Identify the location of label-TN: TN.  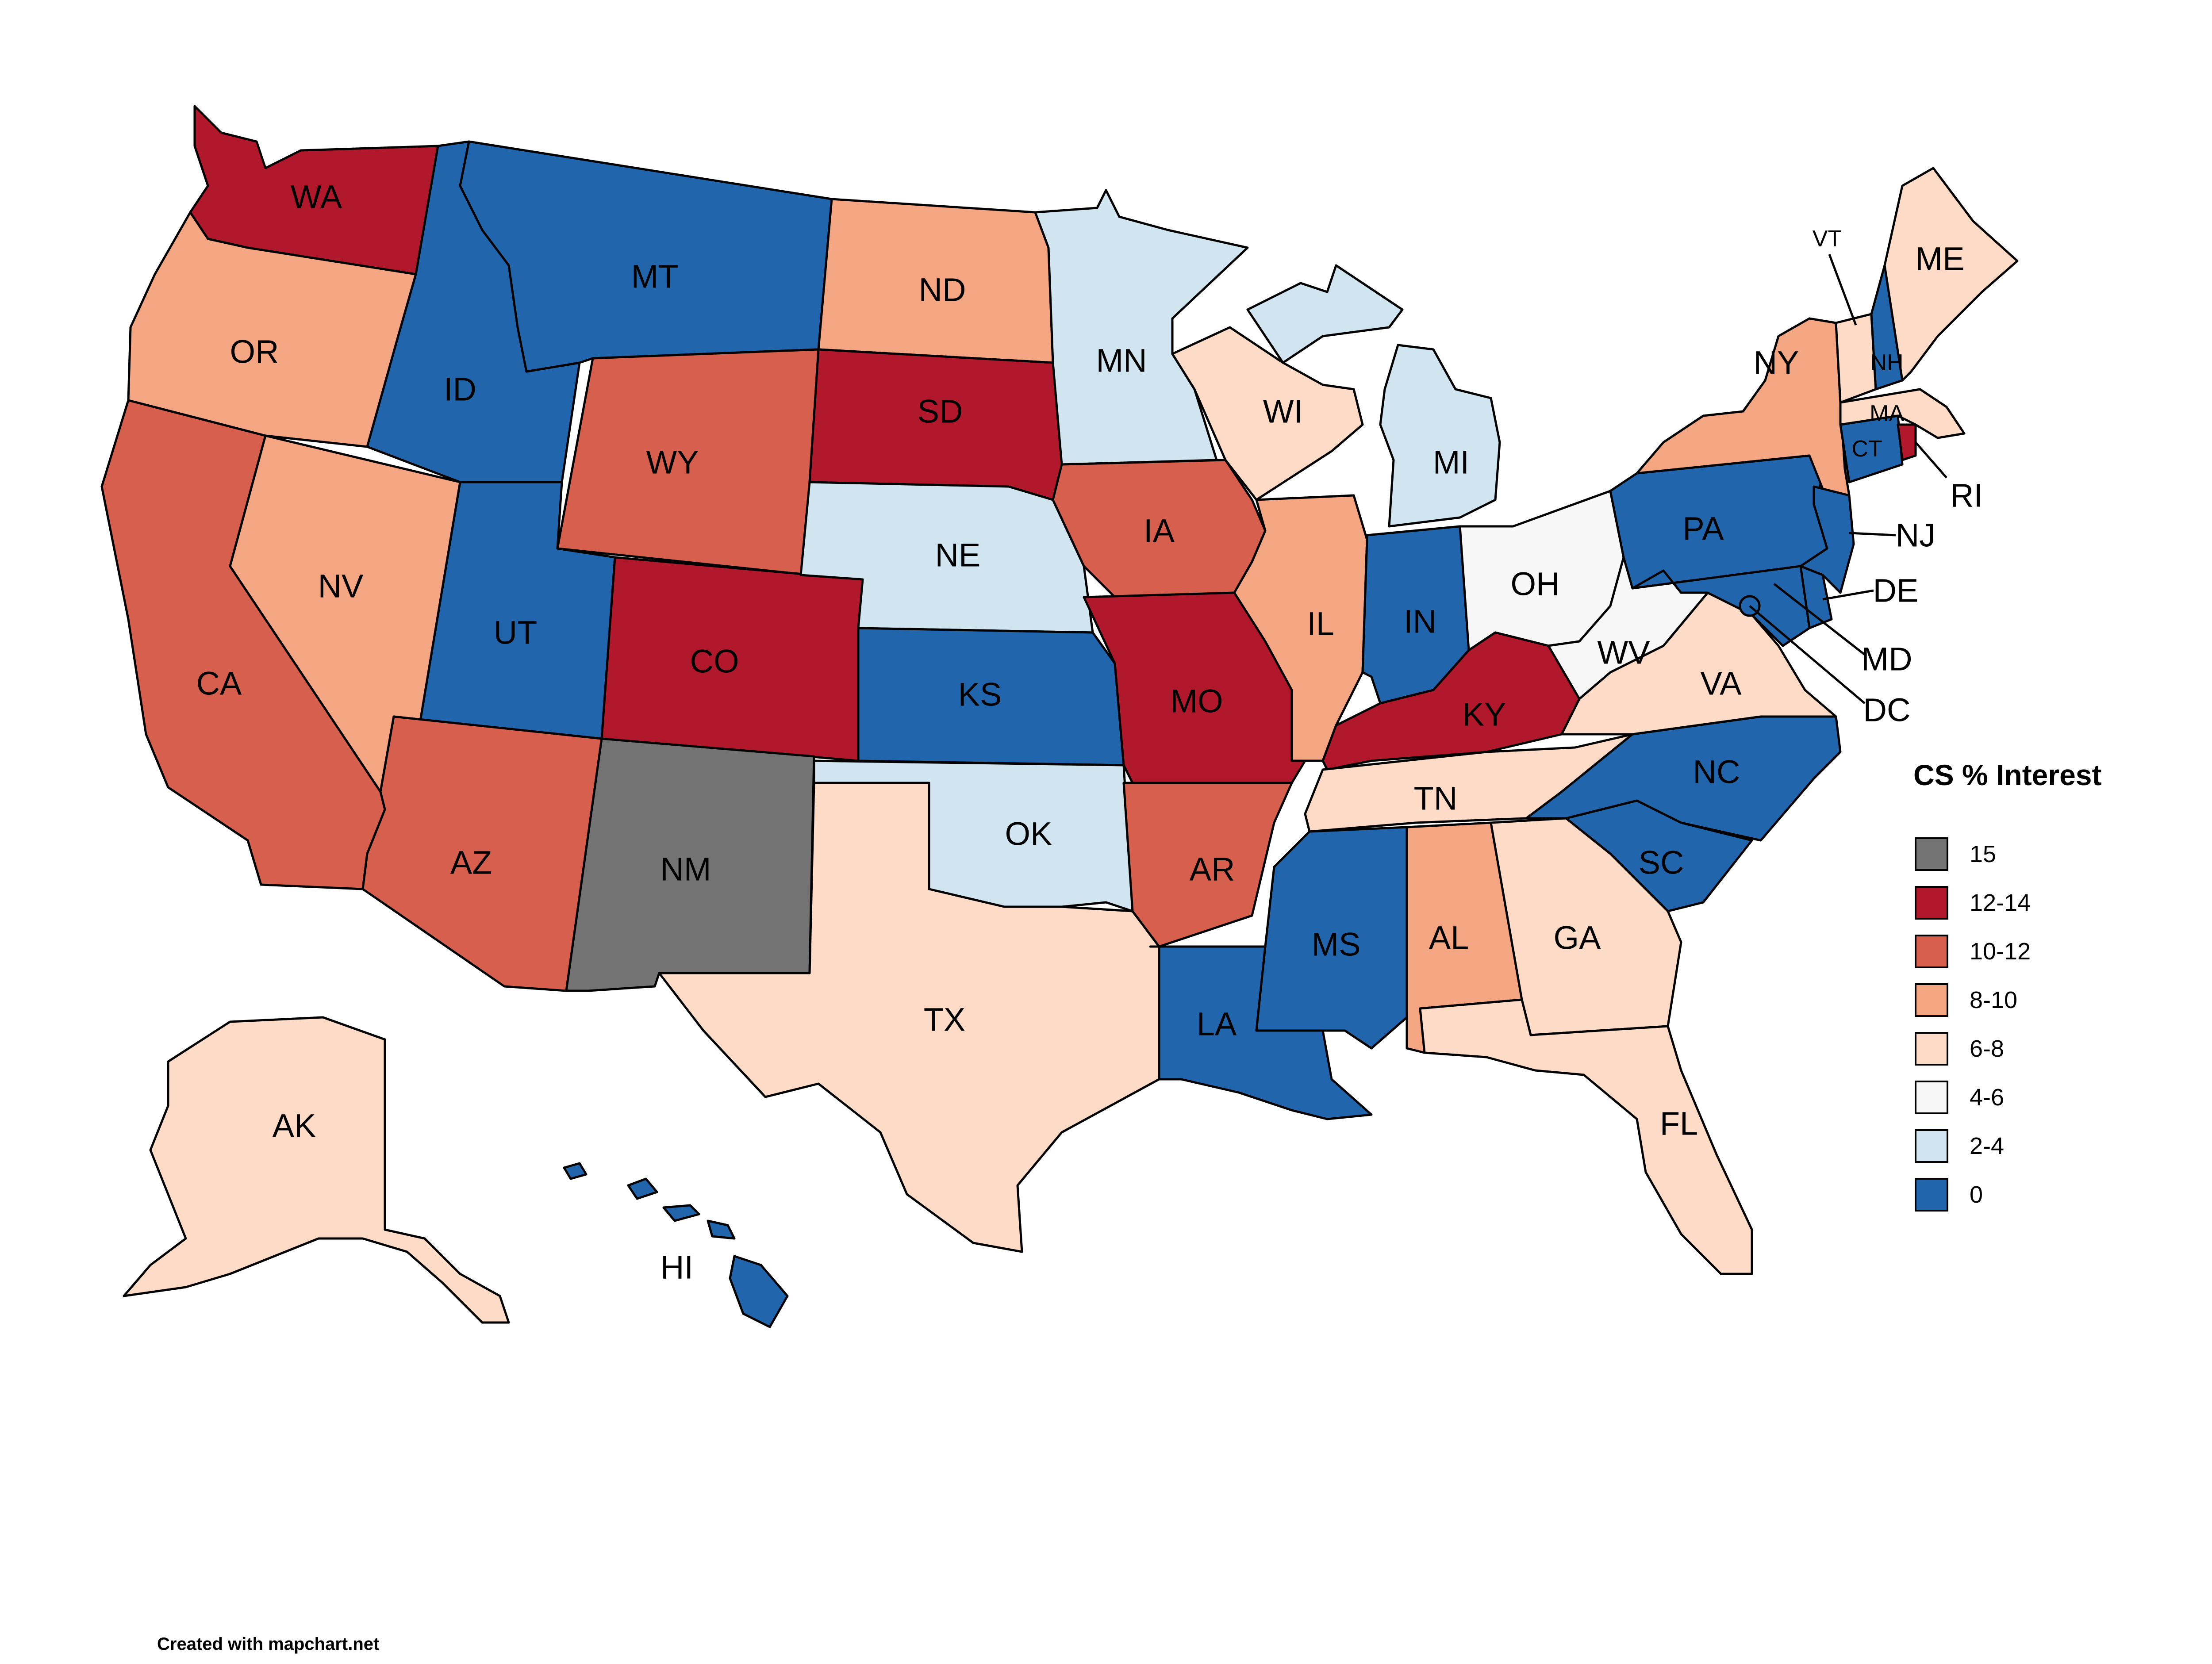
(1436, 798).